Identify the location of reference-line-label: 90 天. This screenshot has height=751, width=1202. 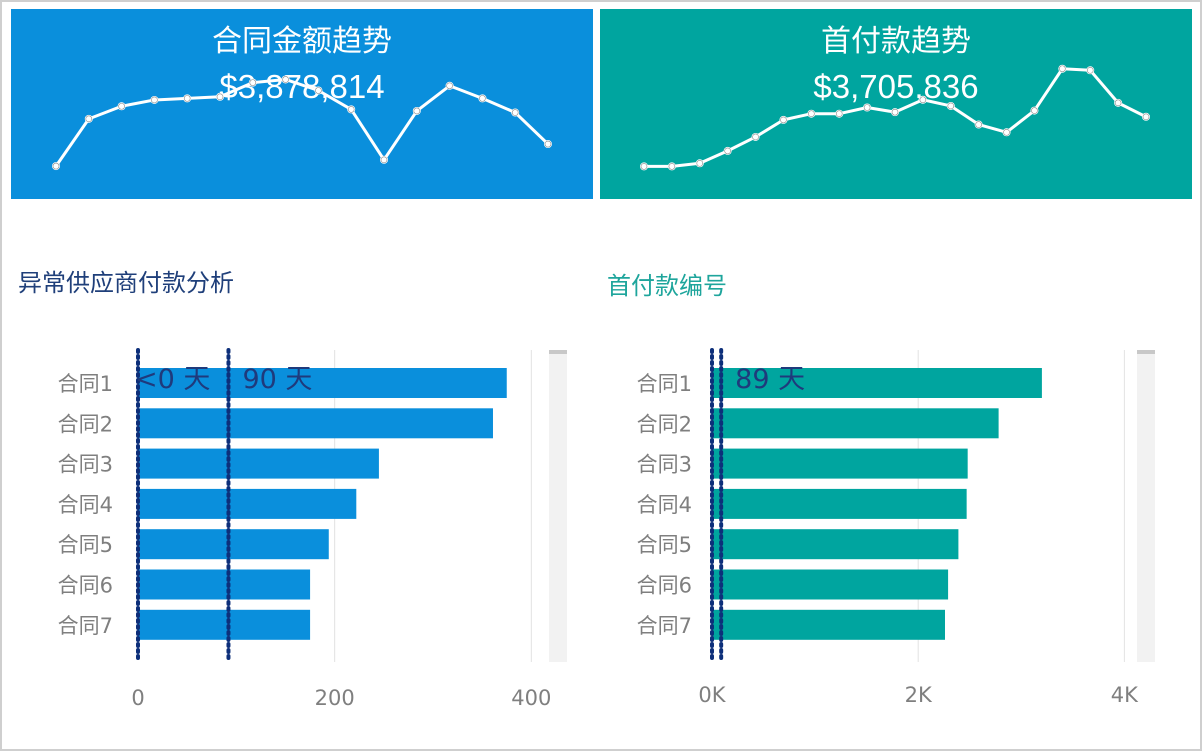
(277, 379).